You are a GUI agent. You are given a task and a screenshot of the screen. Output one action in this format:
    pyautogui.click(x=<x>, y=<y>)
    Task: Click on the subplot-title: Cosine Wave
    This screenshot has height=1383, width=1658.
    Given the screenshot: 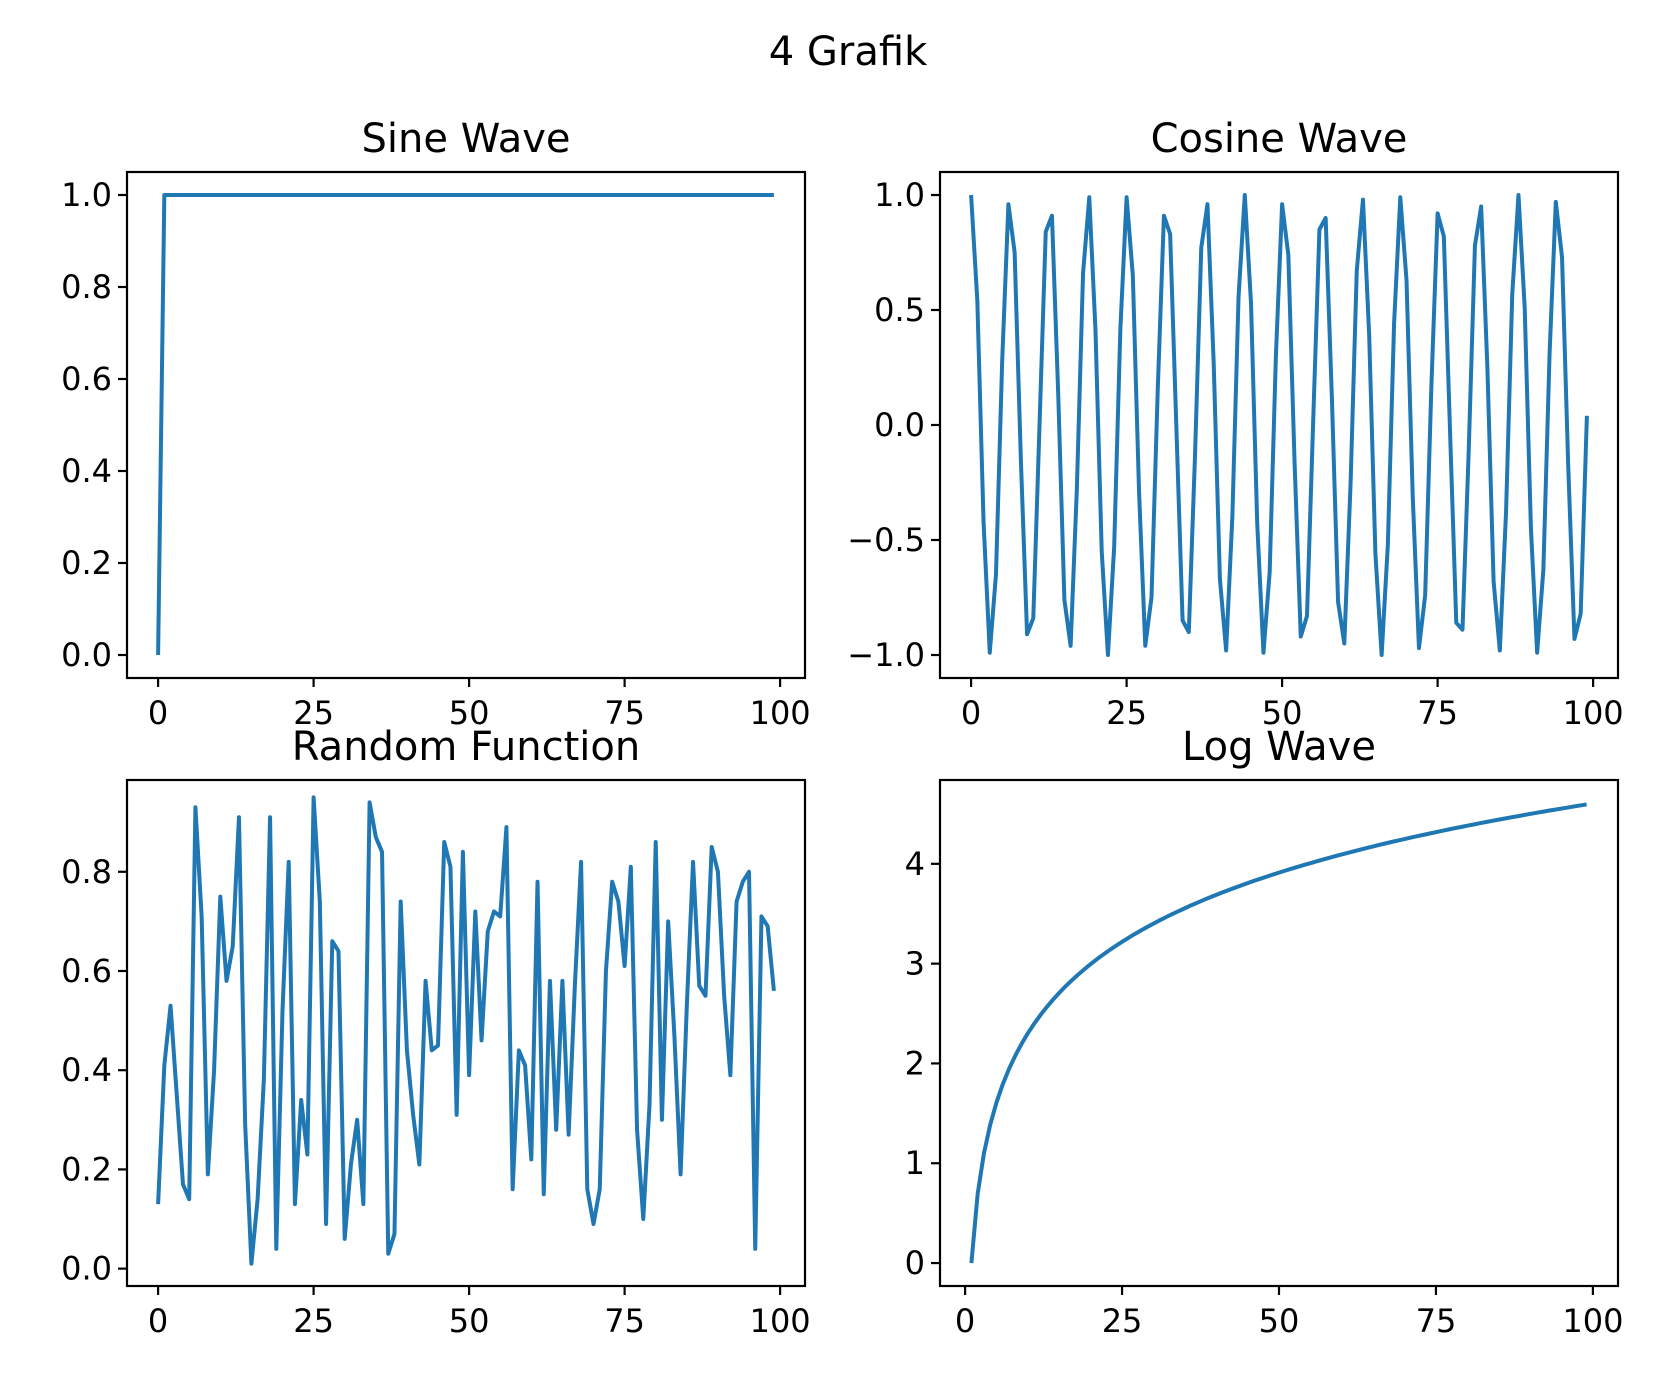 What is the action you would take?
    pyautogui.click(x=1279, y=139)
    